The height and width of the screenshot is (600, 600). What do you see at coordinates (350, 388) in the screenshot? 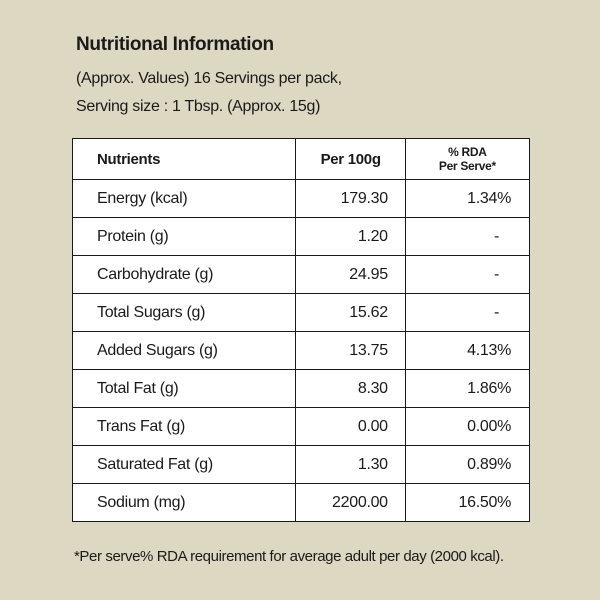
I see `per-100g-value: 8.30` at bounding box center [350, 388].